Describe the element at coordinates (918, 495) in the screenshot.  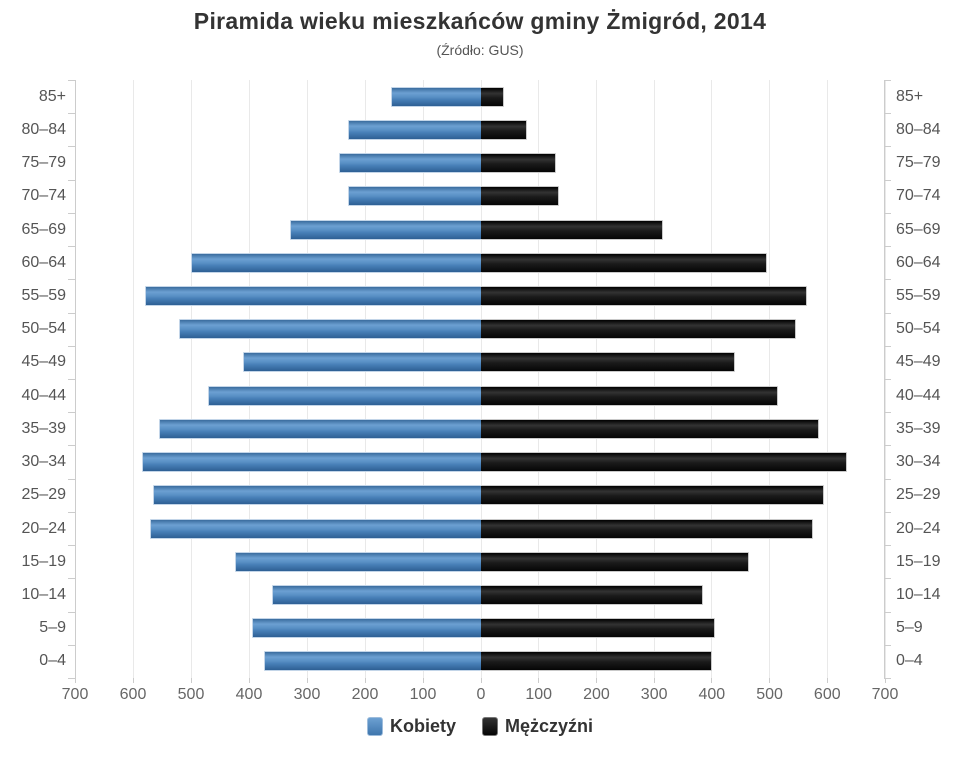
I see `age-label-right-25–29: 25–29` at that location.